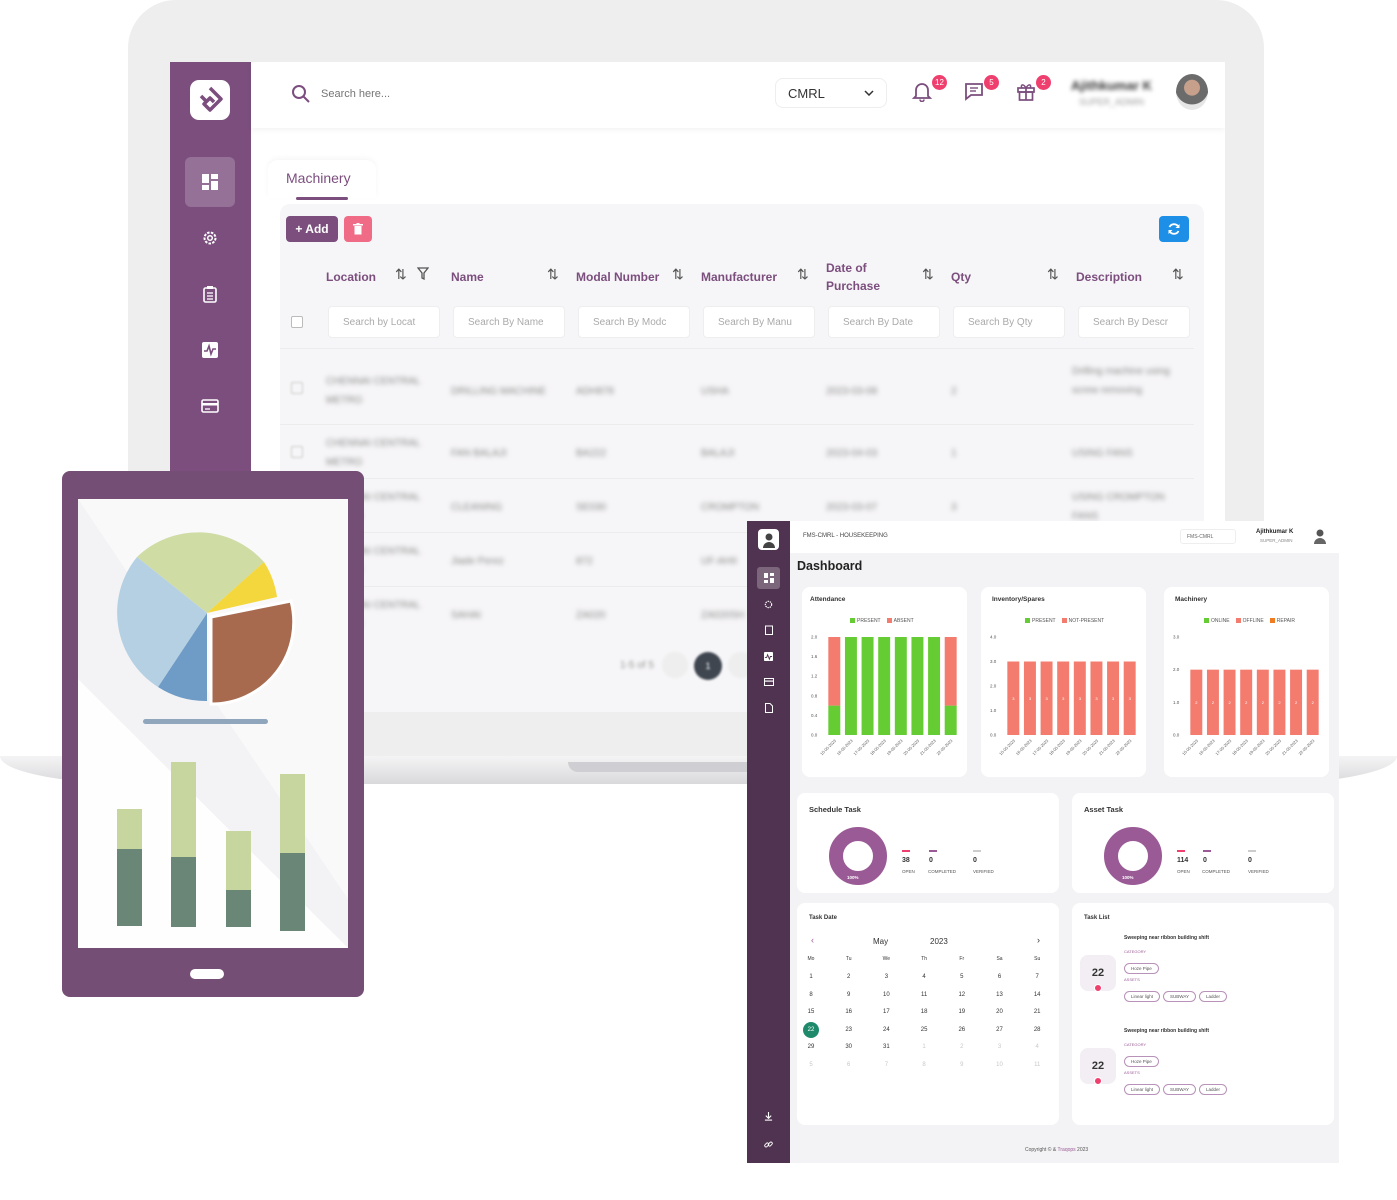  I want to click on dash-sidebar-dashboard, so click(768, 578).